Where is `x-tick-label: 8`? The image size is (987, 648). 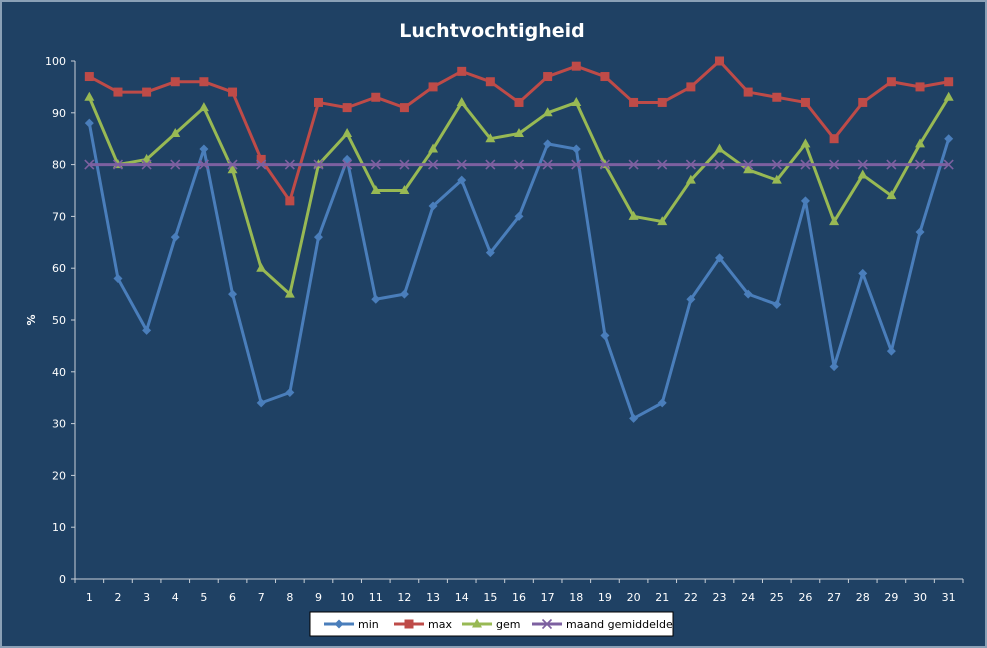
x-tick-label: 8 is located at coordinates (289, 597).